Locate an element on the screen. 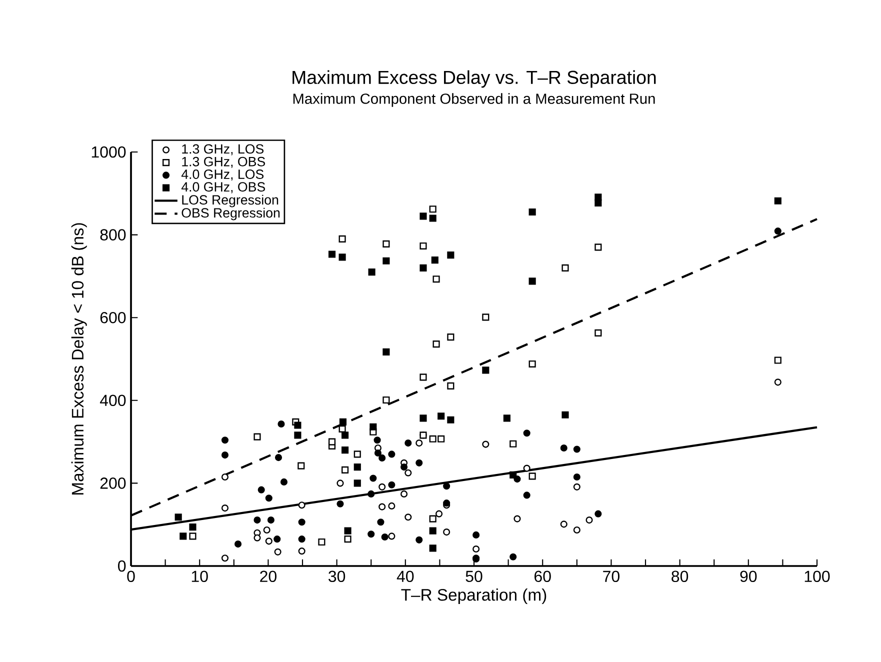 The width and height of the screenshot is (881, 662). chart-subtitle: Maximum Component Observed in a Measurement Run is located at coordinates (474, 100).